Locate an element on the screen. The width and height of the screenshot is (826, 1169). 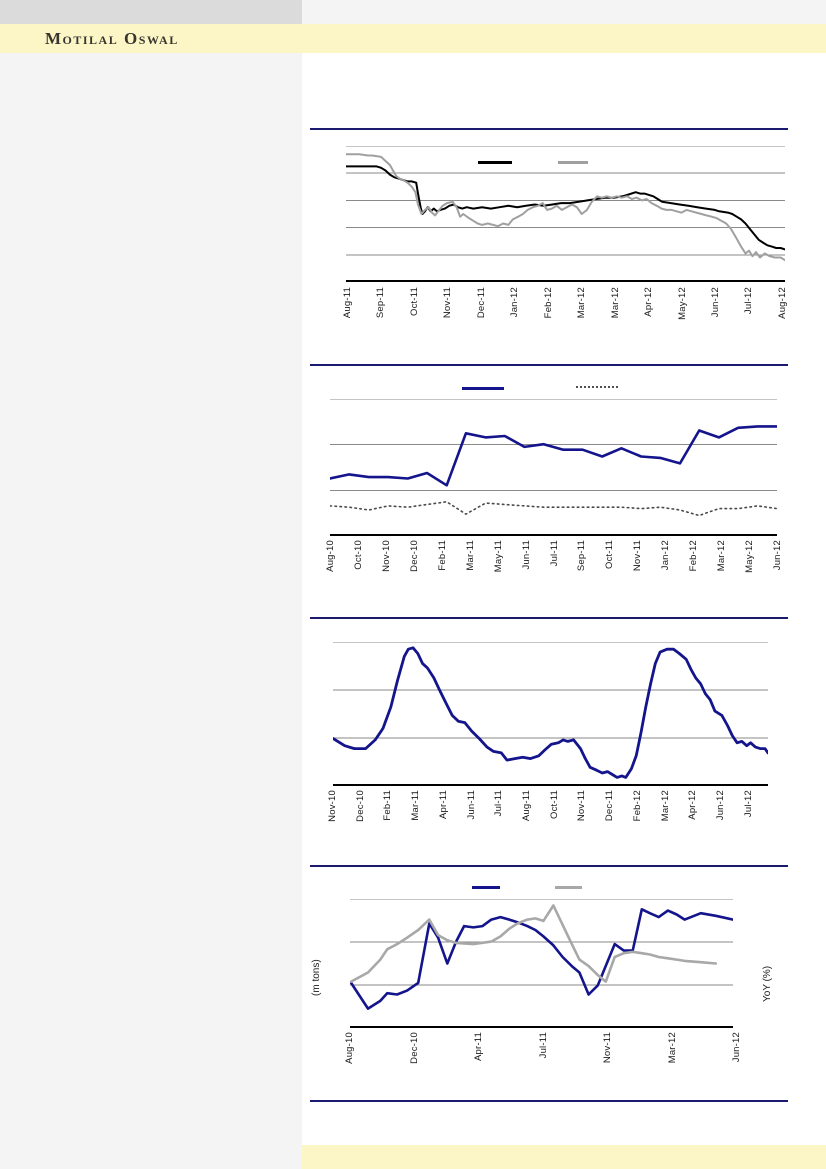
chart4-plot is located at coordinates (542, 963).